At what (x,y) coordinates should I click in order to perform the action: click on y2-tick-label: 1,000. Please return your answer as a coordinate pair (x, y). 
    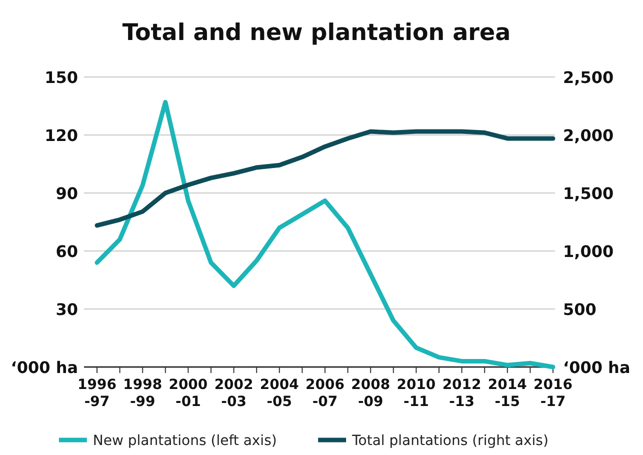
    Looking at the image, I should click on (588, 251).